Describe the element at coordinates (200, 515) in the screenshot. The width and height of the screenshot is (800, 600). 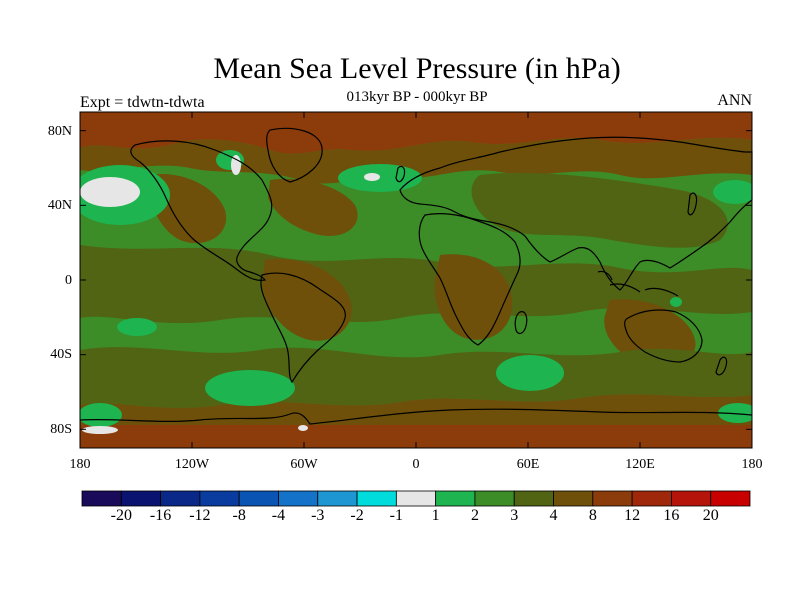
I see `colorbar-tick-label: -12` at that location.